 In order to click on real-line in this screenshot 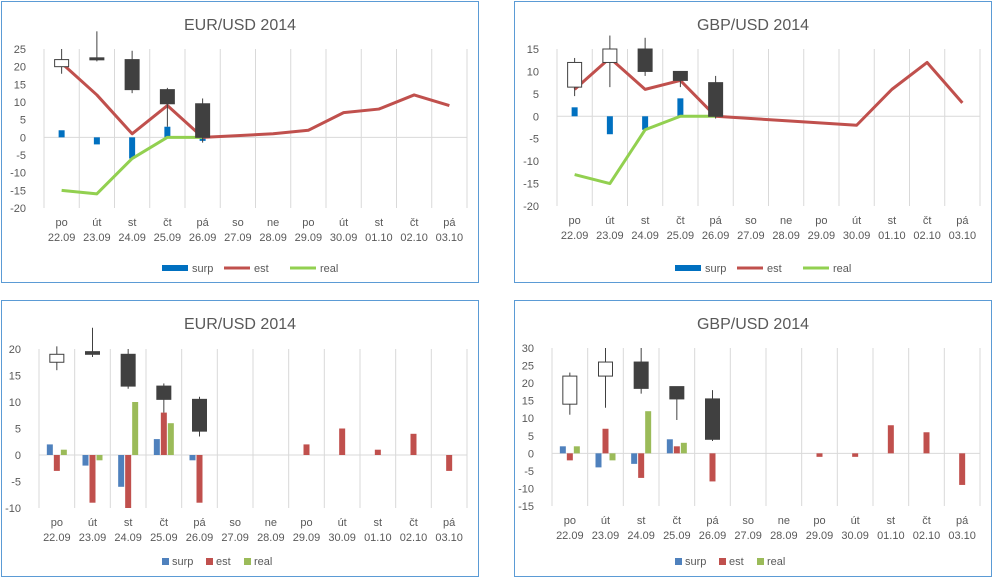, I will do `click(645, 150)`.